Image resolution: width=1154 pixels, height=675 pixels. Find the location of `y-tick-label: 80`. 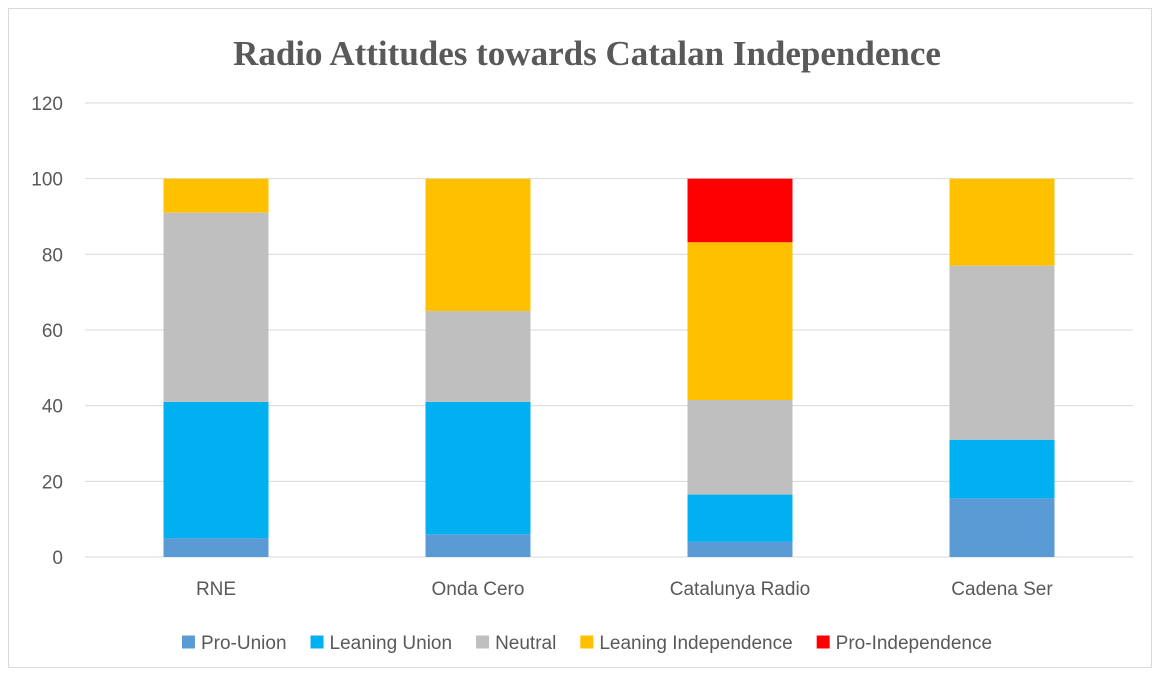

y-tick-label: 80 is located at coordinates (52, 255).